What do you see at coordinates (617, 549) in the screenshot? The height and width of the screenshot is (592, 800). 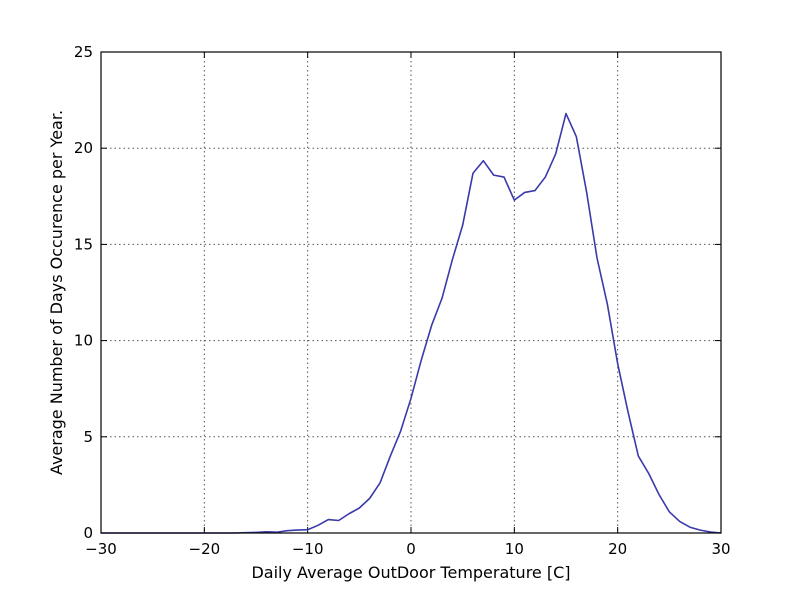 I see `x-tick-label: 20` at bounding box center [617, 549].